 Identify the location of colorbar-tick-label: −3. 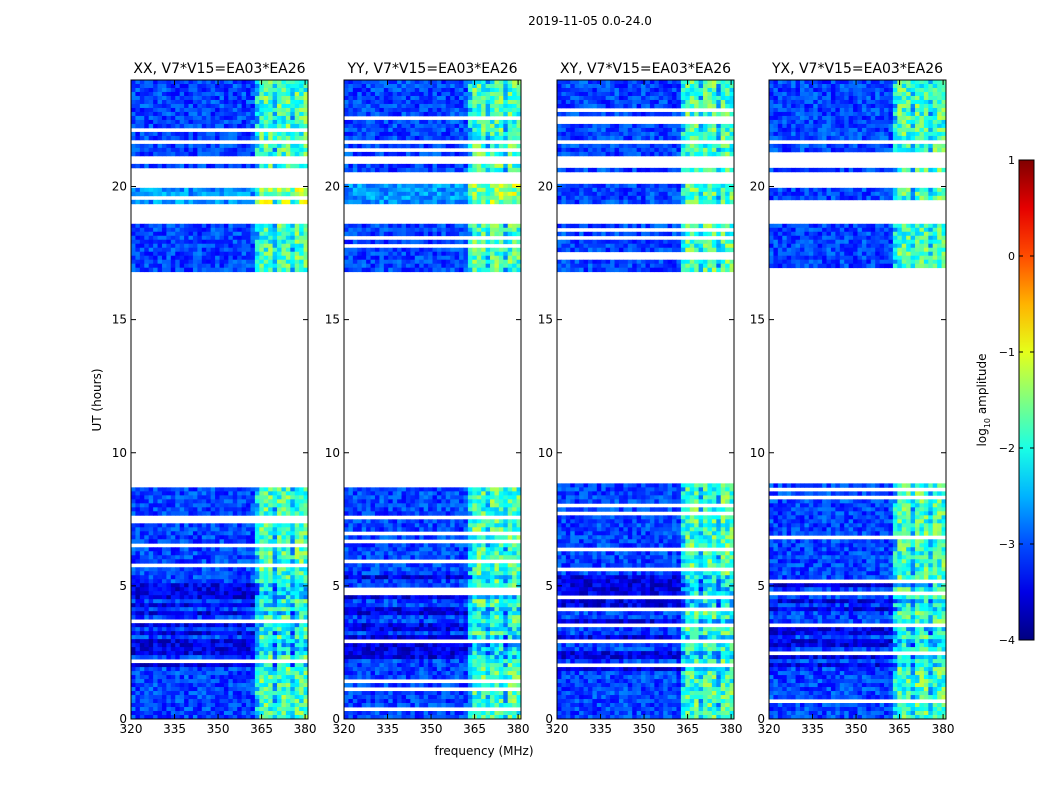
(1007, 544).